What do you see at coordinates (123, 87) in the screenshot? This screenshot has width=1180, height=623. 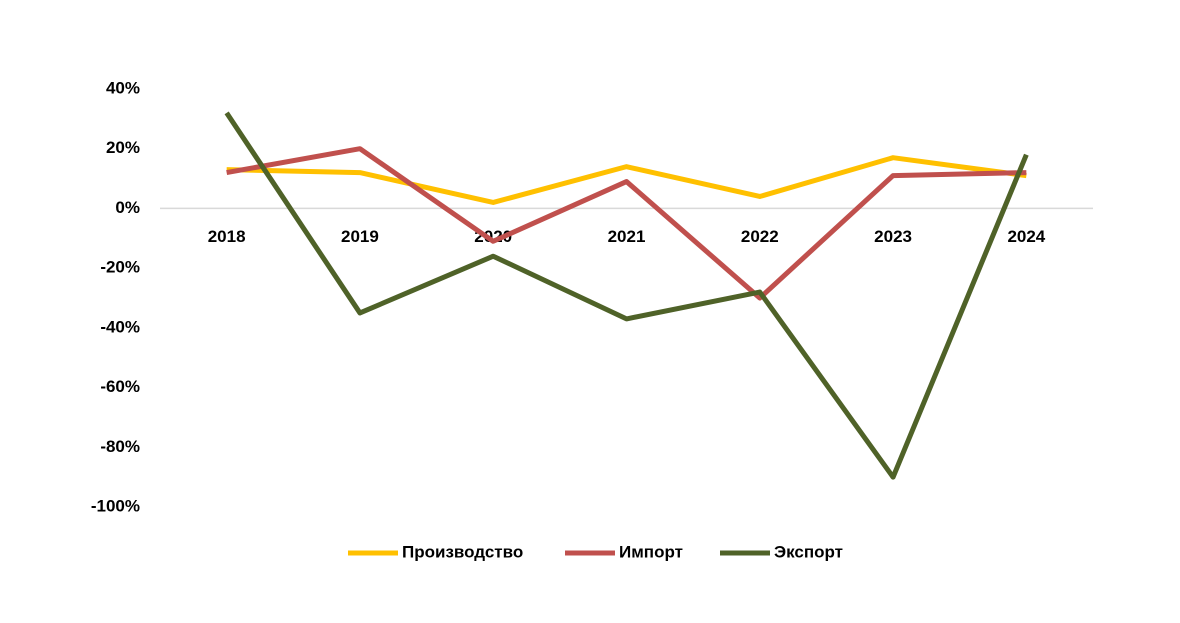 I see `y-tick-label: 40%` at bounding box center [123, 87].